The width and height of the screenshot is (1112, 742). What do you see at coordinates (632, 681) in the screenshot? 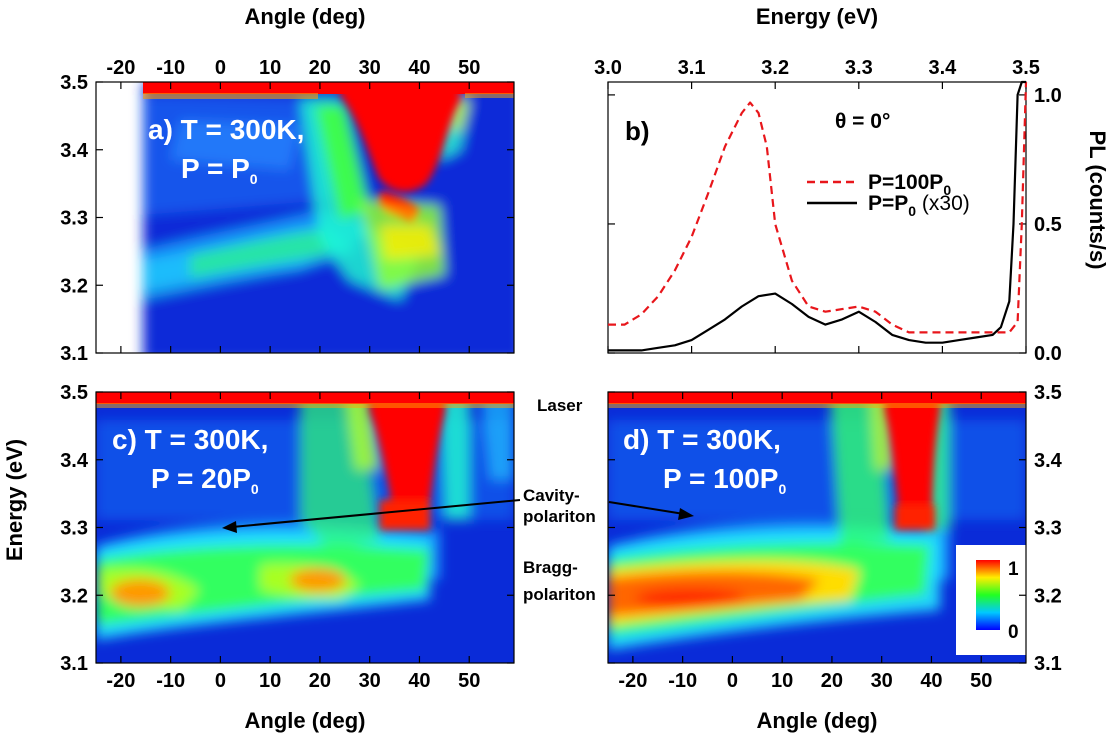
I see `panel-d-xtick-label-0: -20` at bounding box center [632, 681].